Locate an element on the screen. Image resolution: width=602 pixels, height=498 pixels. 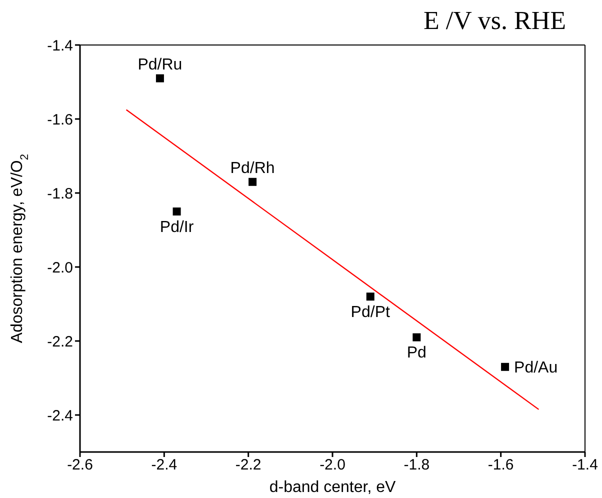
y-tick-label: -2.2 is located at coordinates (60, 341).